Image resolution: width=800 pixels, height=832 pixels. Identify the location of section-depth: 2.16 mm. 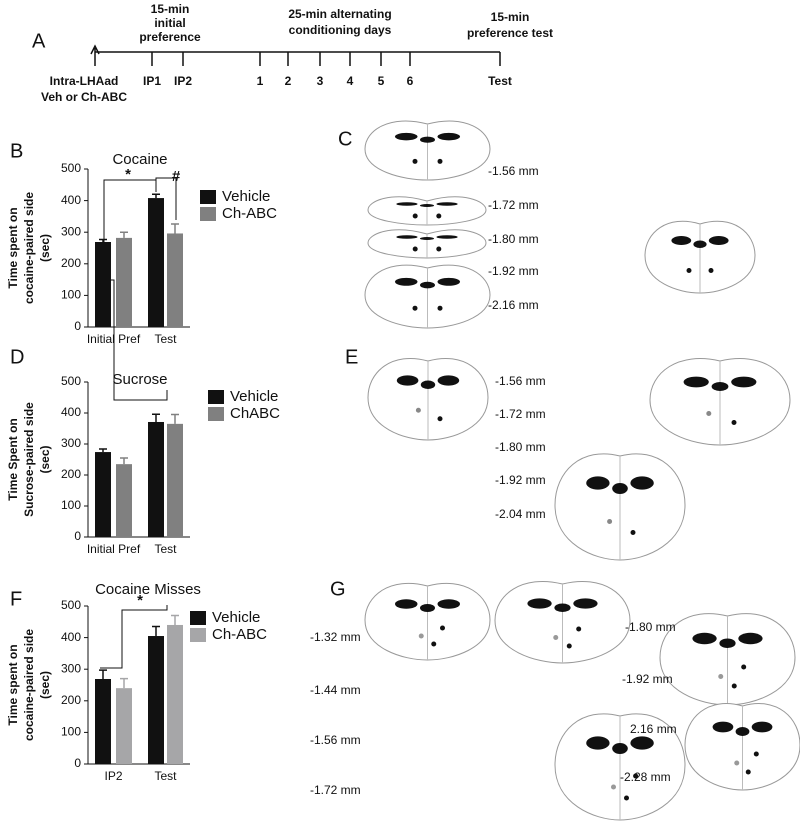
(653, 729).